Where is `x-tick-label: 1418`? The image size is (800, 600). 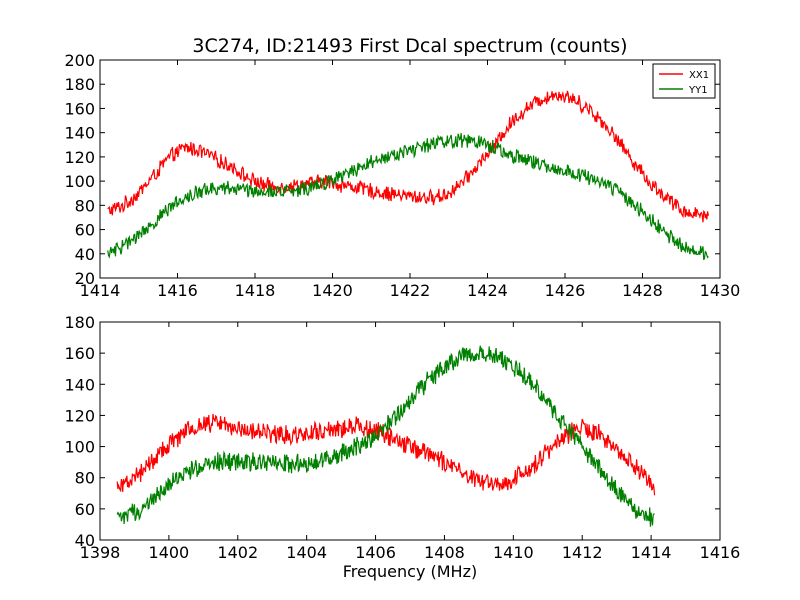 x-tick-label: 1418 is located at coordinates (255, 290).